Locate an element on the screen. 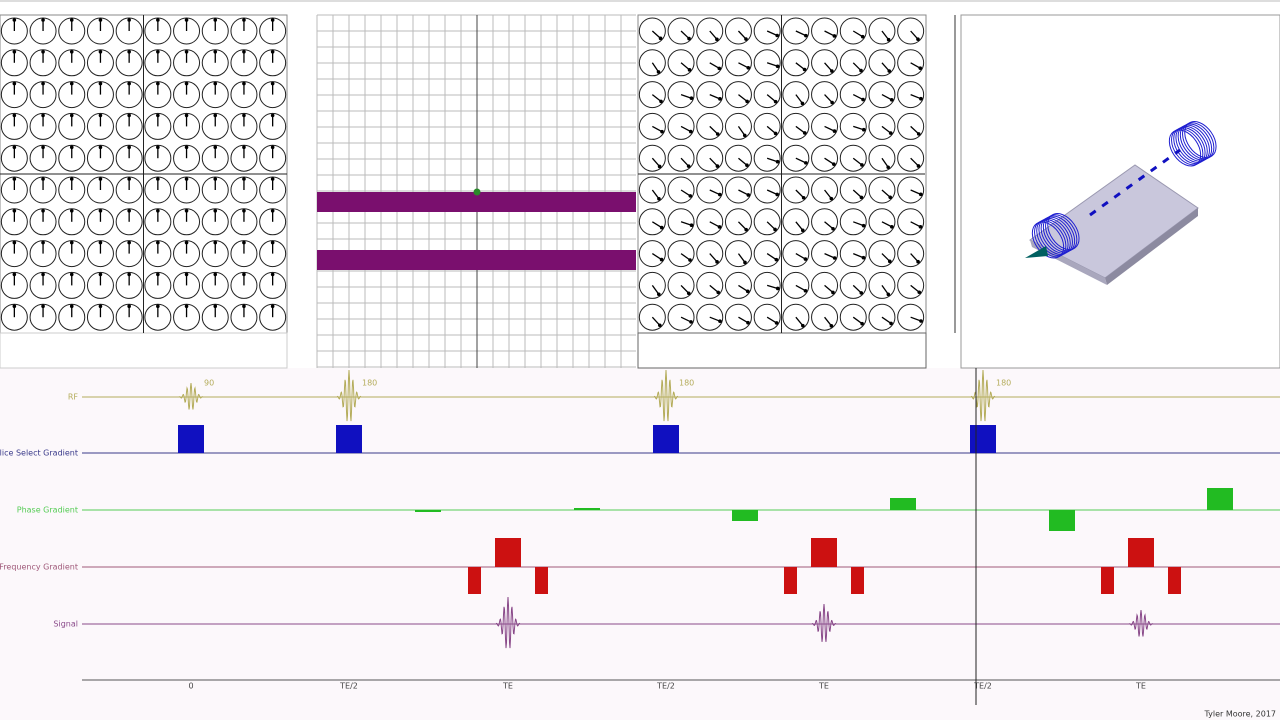 The width and height of the screenshot is (1280, 720). k-space-panel is located at coordinates (476, 191).